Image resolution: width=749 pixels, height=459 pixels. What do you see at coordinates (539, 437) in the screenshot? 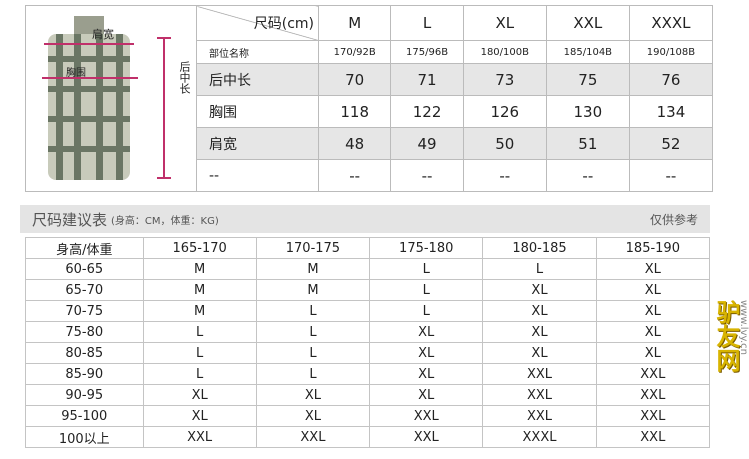
I see `cell: XXXL` at bounding box center [539, 437].